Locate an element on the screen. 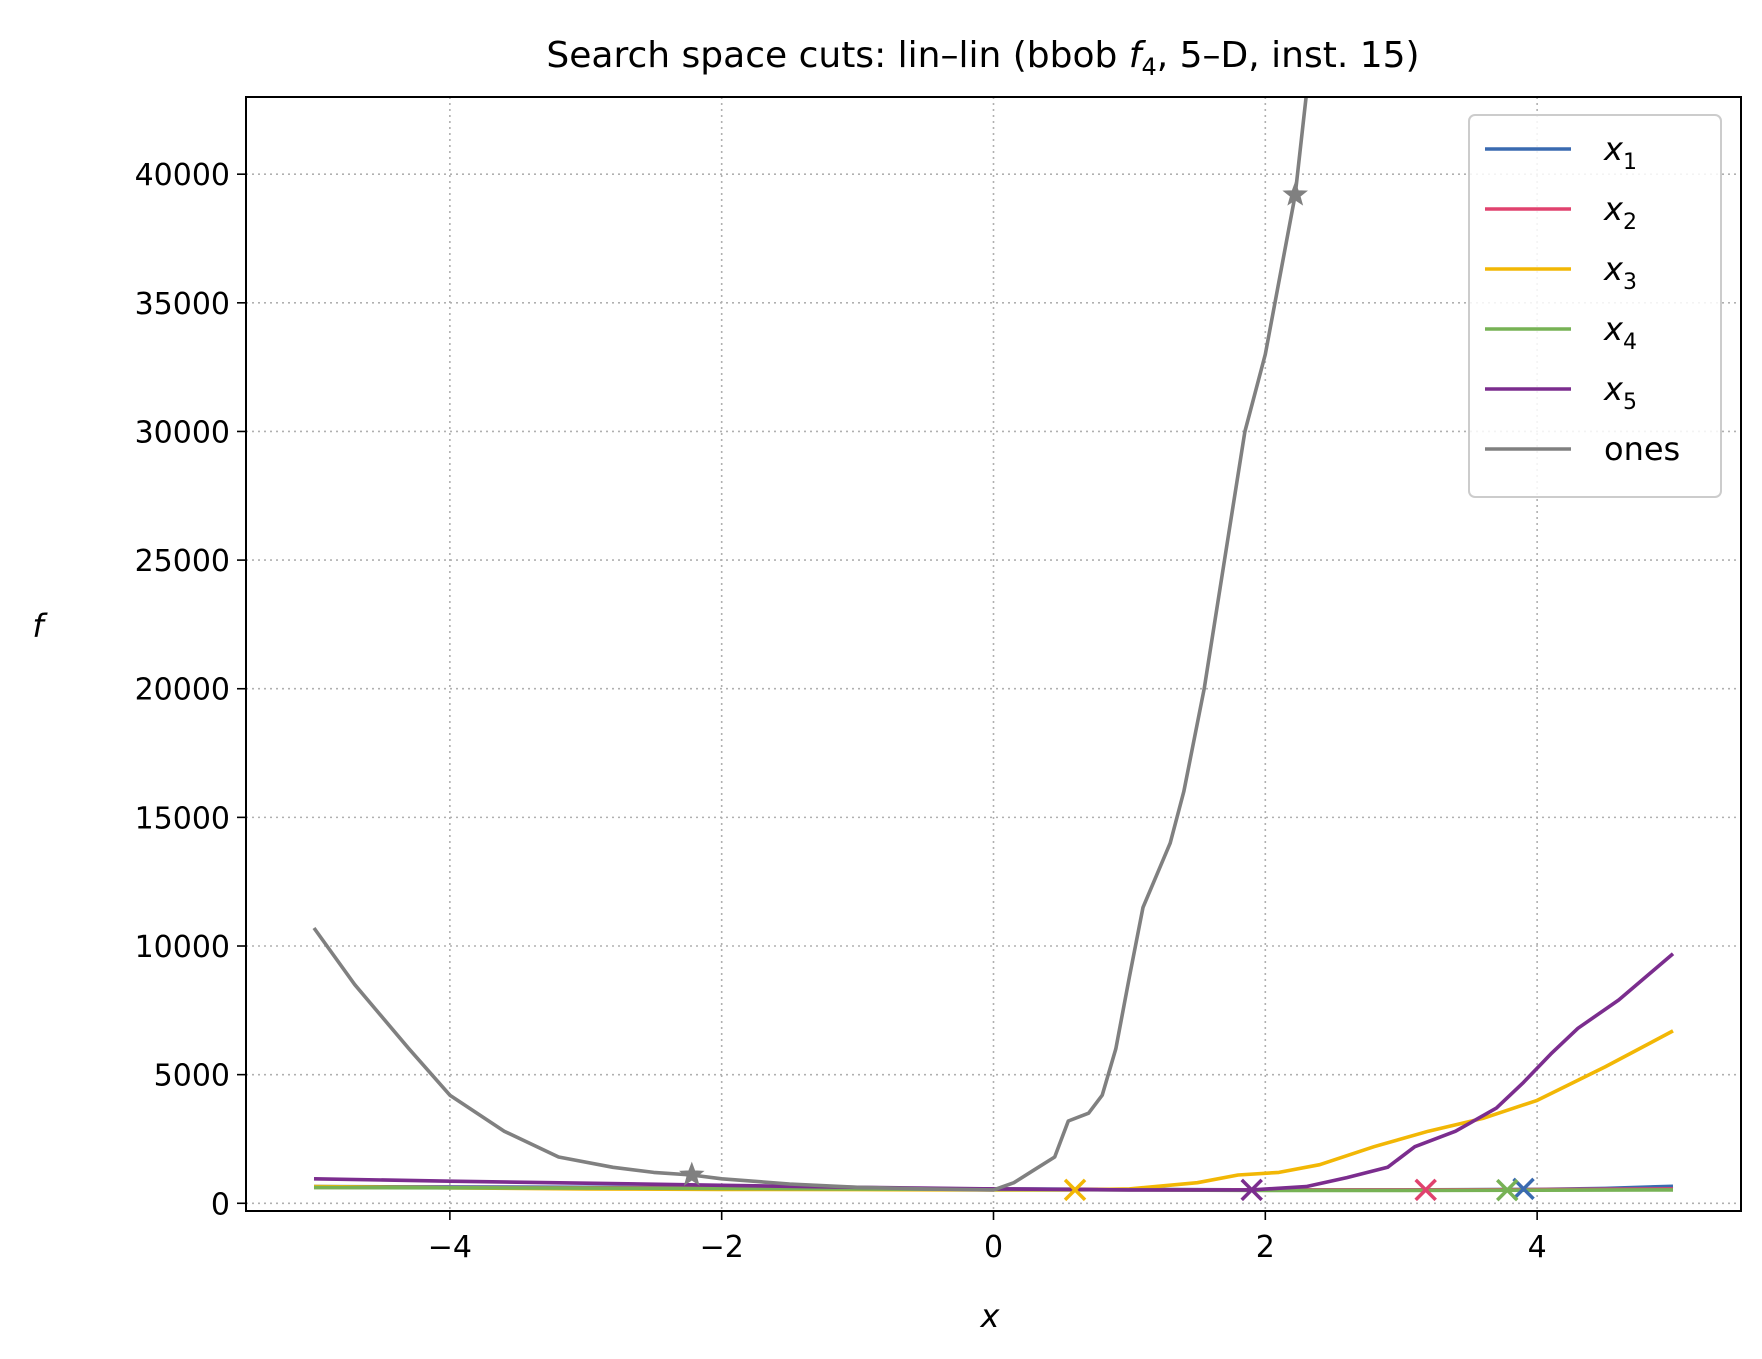  x-tick-label: −4 is located at coordinates (450, 1247).